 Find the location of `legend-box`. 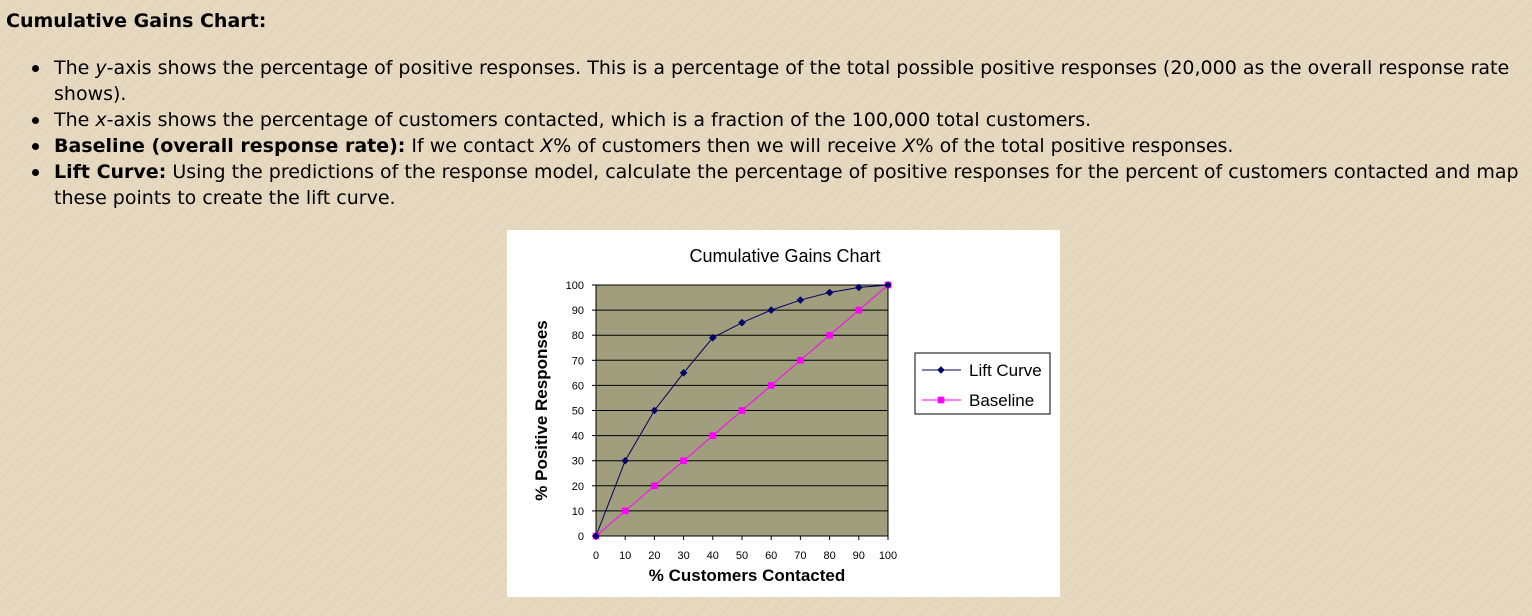

legend-box is located at coordinates (982, 383).